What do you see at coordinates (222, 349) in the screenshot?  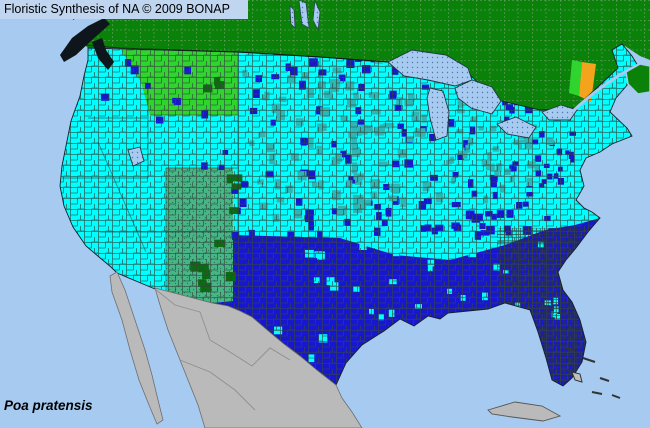 I see `mexico-state-borders` at bounding box center [222, 349].